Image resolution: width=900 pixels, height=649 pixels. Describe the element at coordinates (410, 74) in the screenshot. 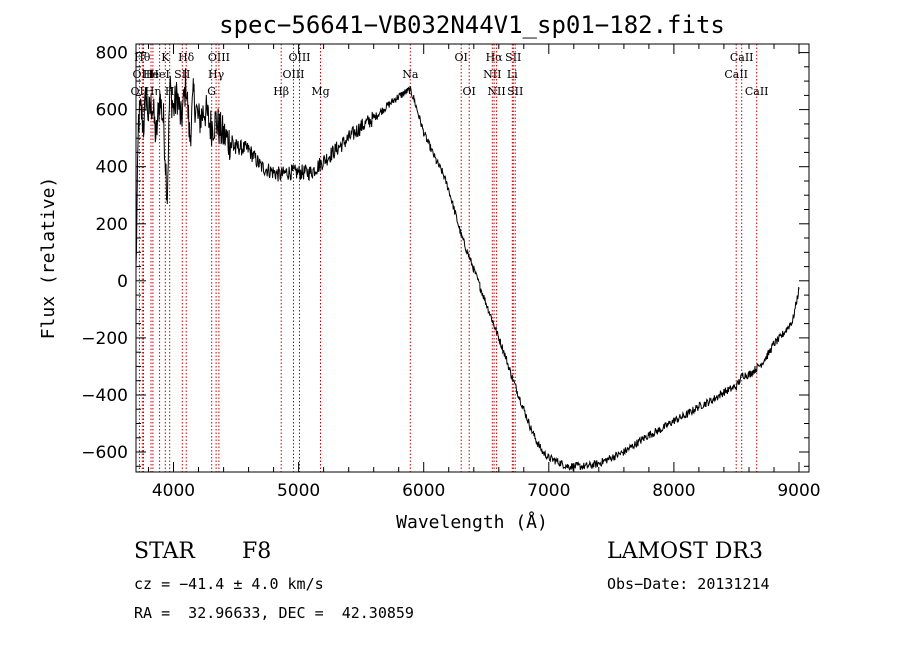

I see `line-marker-label: Na` at that location.